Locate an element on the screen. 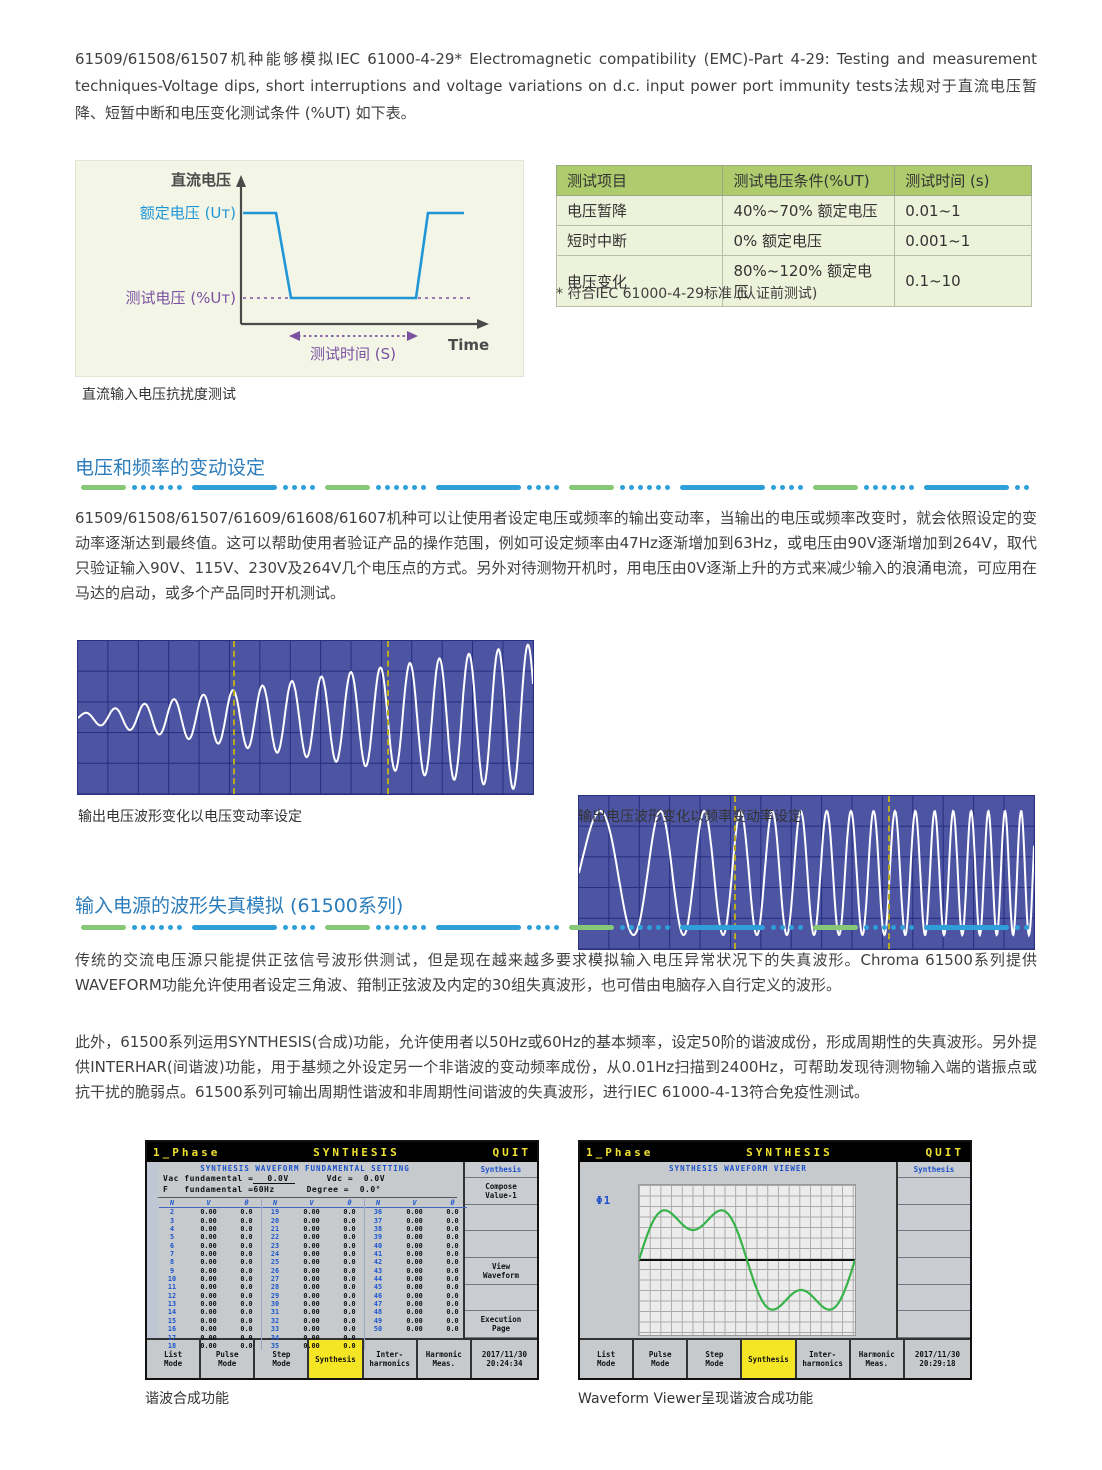 The image size is (1102, 1470). harmonics-cell: 25 is located at coordinates (275, 1262).